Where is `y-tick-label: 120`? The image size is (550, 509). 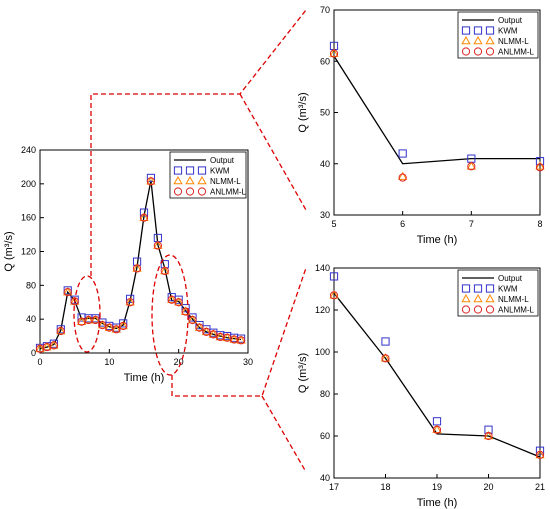 y-tick-label: 120 is located at coordinates (28, 252).